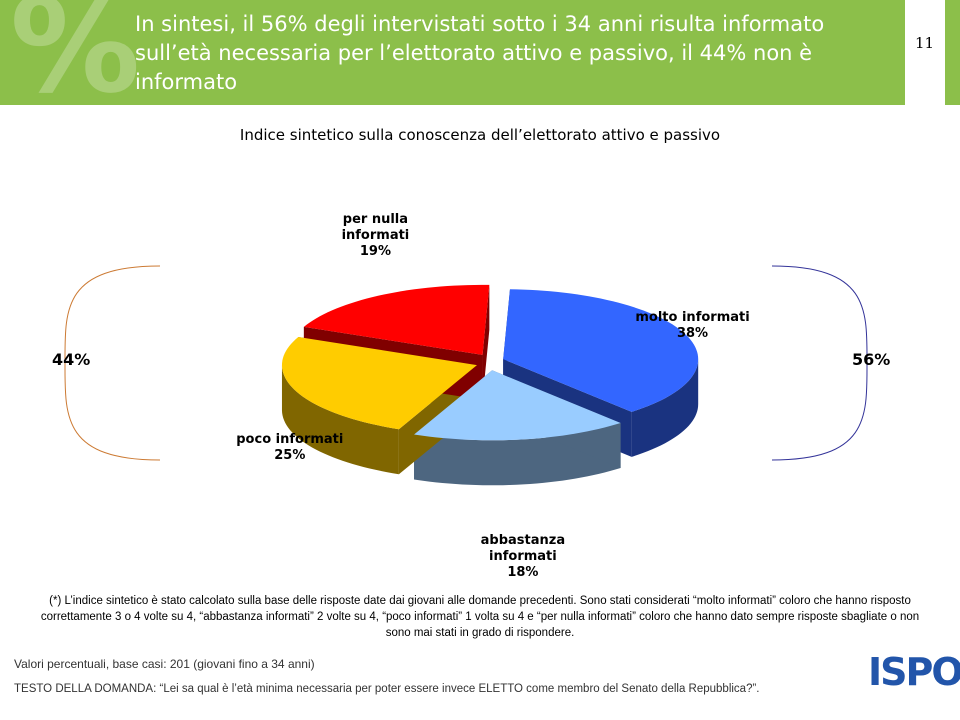 This screenshot has width=960, height=720. Describe the element at coordinates (692, 333) in the screenshot. I see `value-label: 38%` at that location.